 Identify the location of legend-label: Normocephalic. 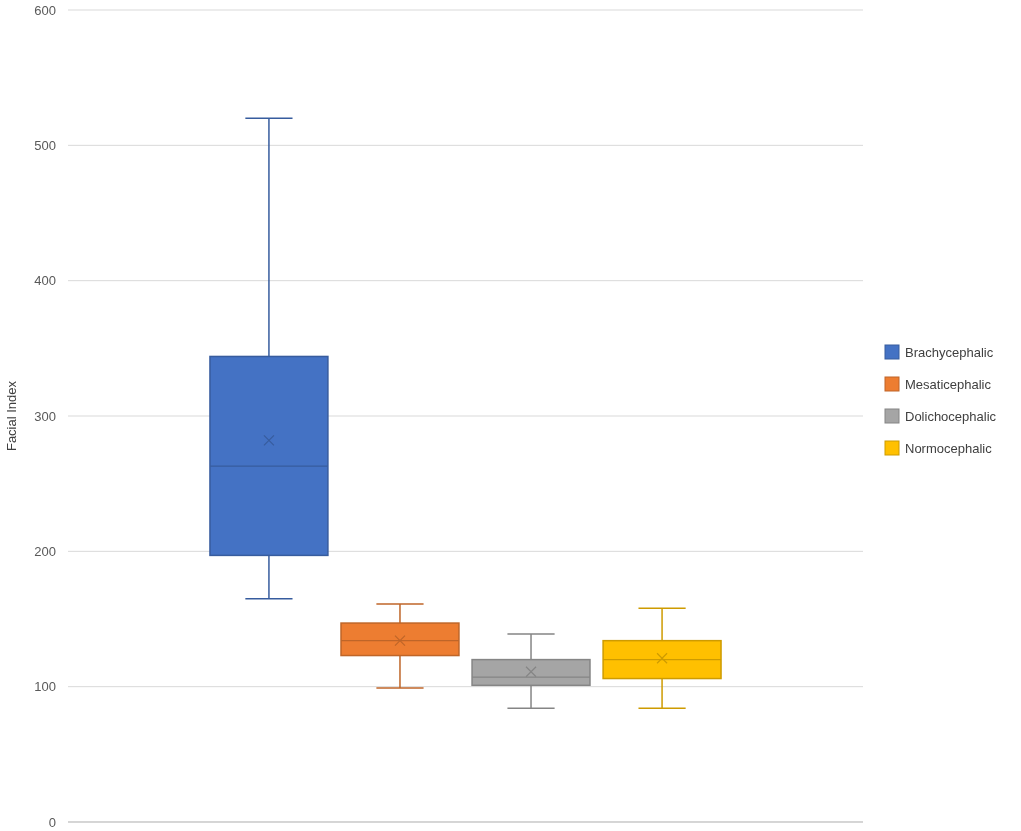
(949, 448).